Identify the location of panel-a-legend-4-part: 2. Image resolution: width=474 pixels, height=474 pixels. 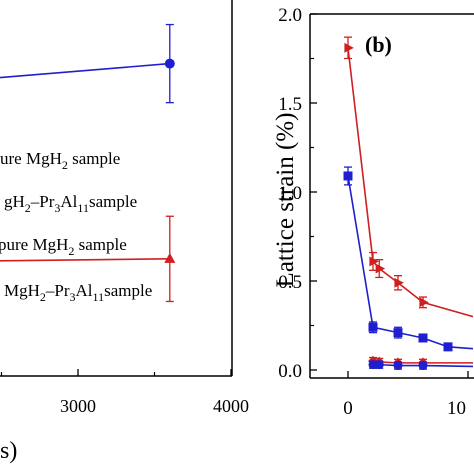
(43, 297).